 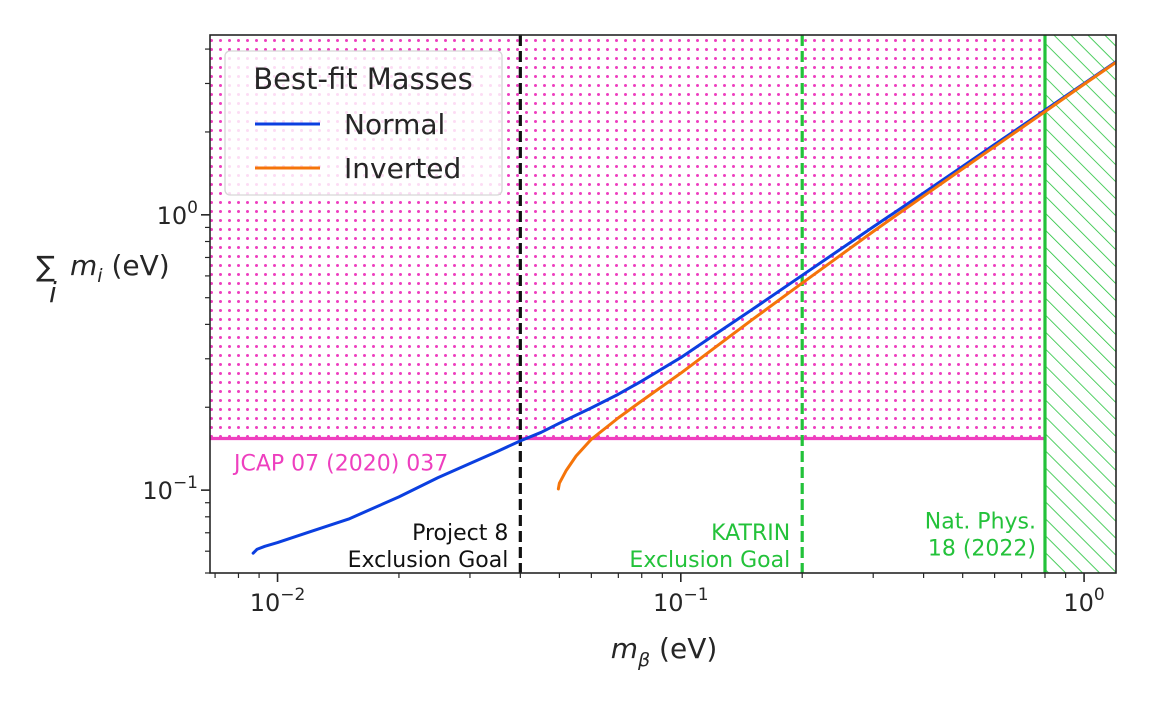 I want to click on x-tick-label: 10⁻¹, so click(x=681, y=601).